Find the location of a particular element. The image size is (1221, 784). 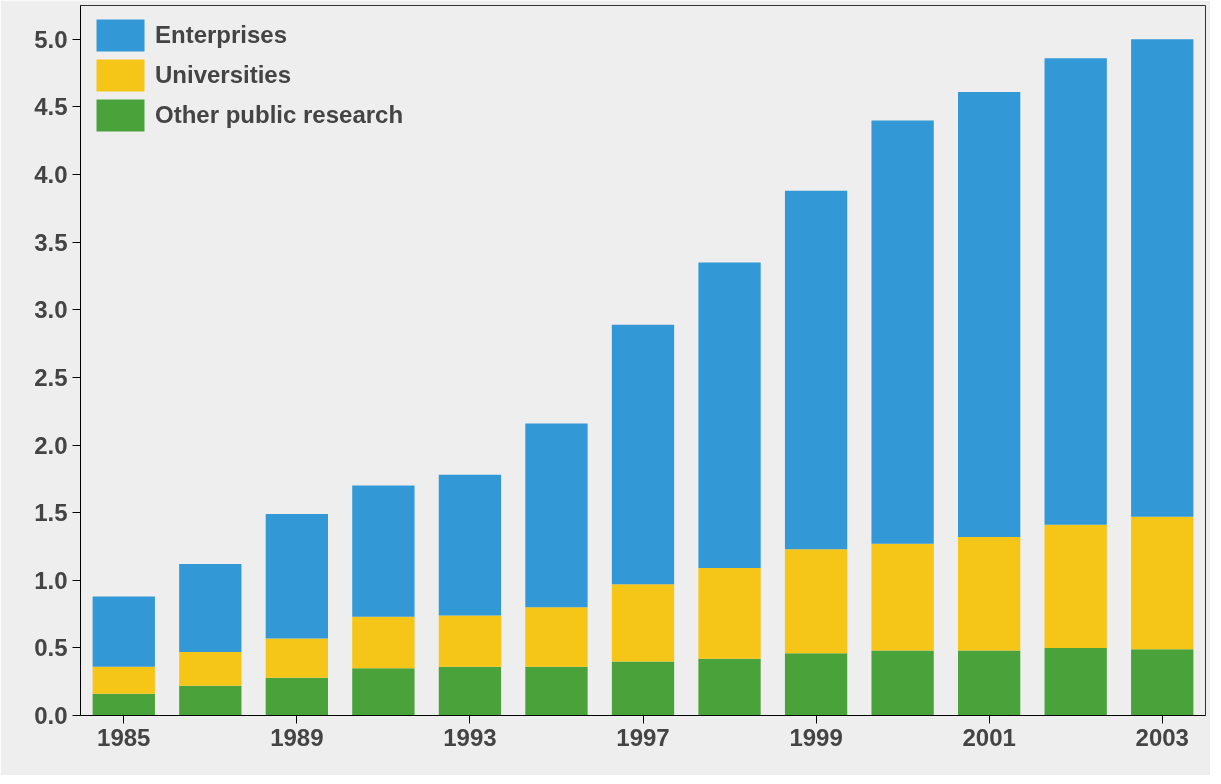

x-tick-label: 1989 is located at coordinates (297, 737).